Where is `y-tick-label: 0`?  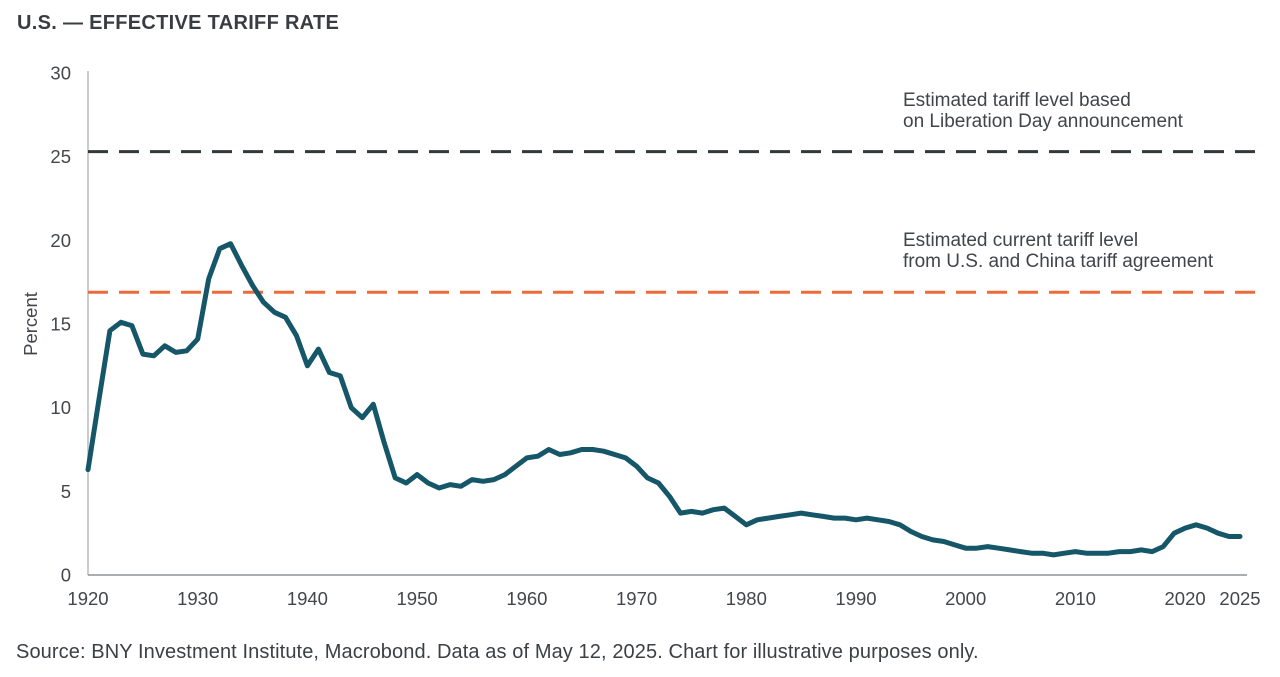 y-tick-label: 0 is located at coordinates (66, 575).